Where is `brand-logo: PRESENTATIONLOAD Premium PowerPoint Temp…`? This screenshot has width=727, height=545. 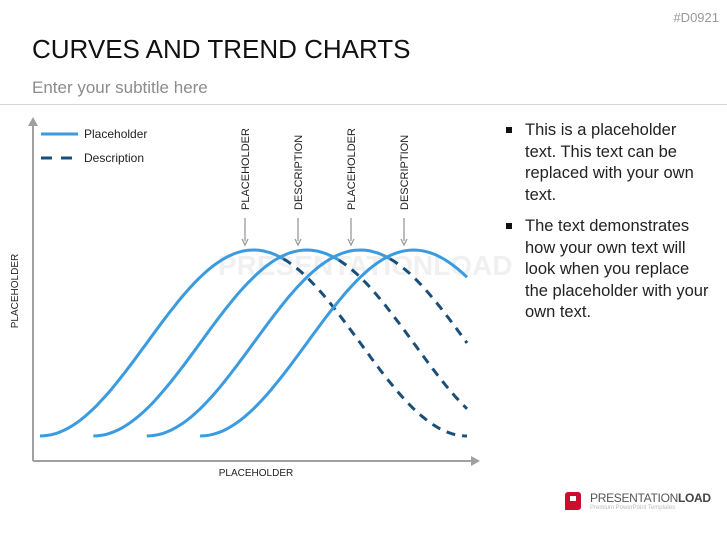
brand-logo: PRESENTATIONLOAD Premium PowerPoint Temp… is located at coordinates (638, 501).